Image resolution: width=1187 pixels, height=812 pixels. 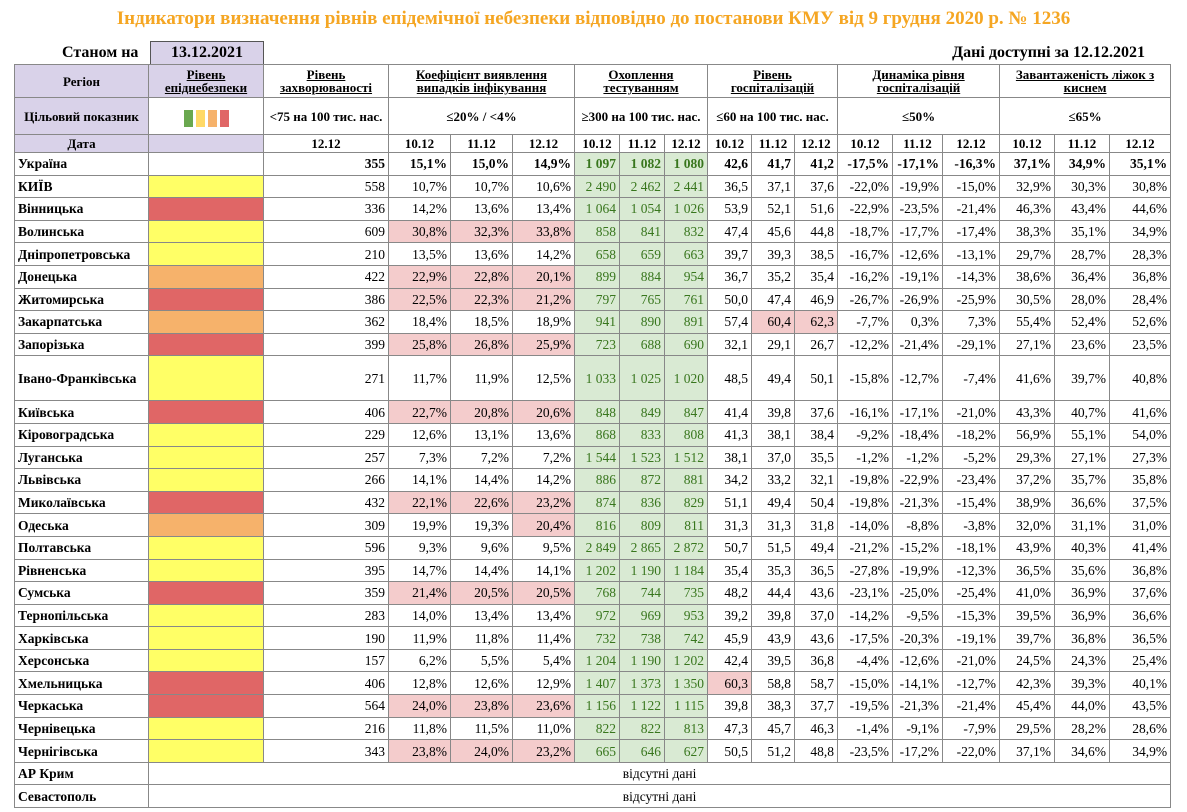 What do you see at coordinates (543, 660) in the screenshot?
I see `detection-value: 5,4%` at bounding box center [543, 660].